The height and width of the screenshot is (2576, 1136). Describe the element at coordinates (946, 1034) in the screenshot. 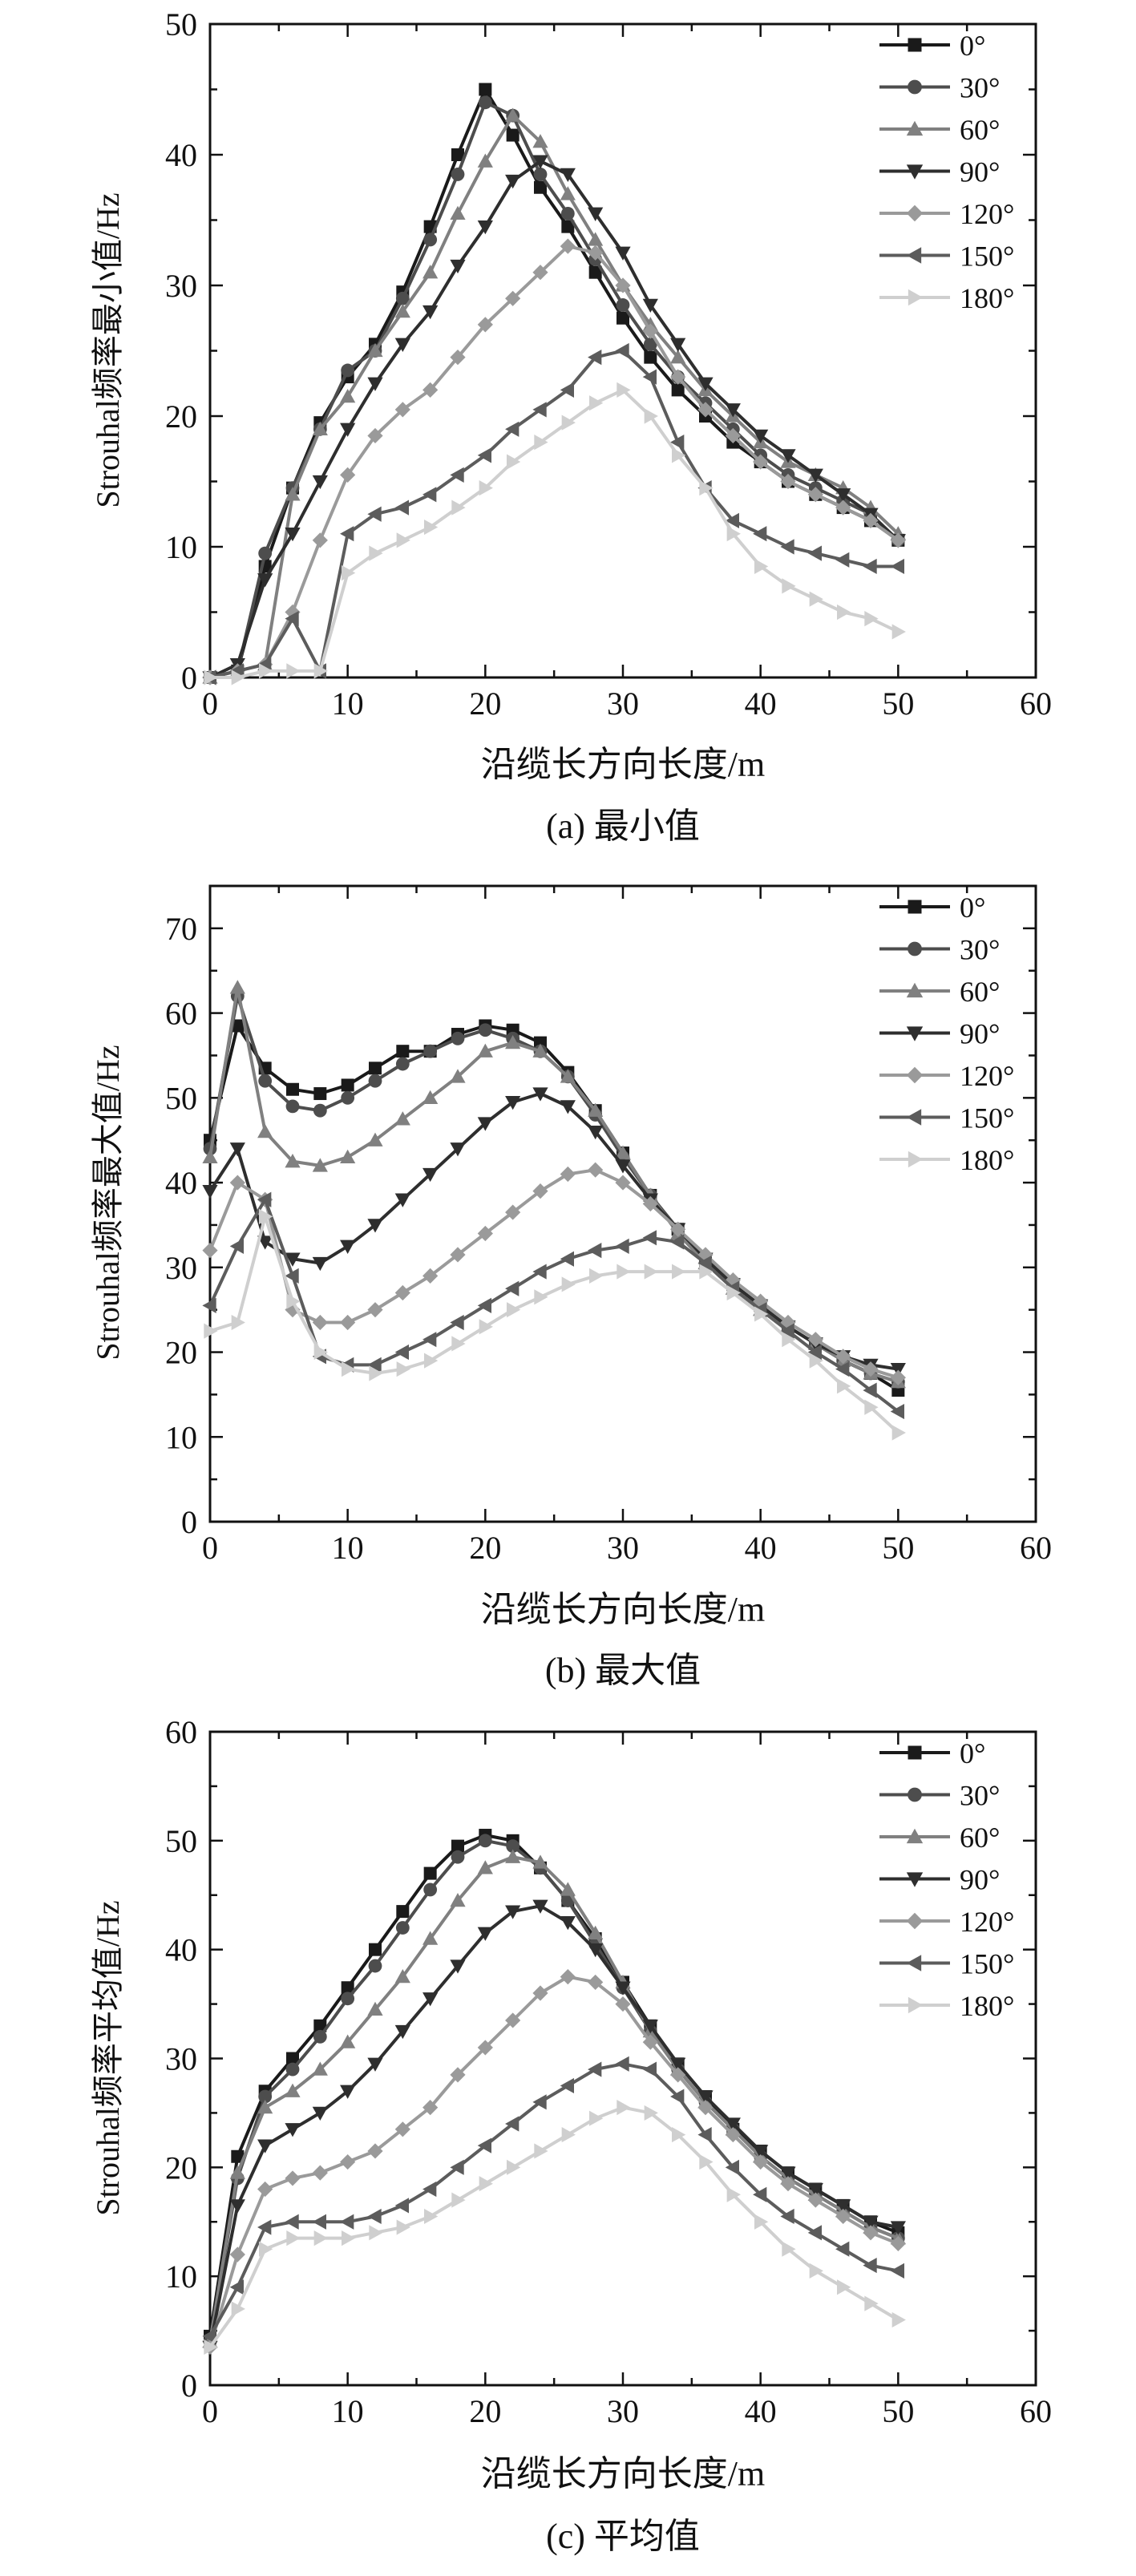

I see `legend: 0° 30° 60° 90° 120° 150° 180°` at that location.